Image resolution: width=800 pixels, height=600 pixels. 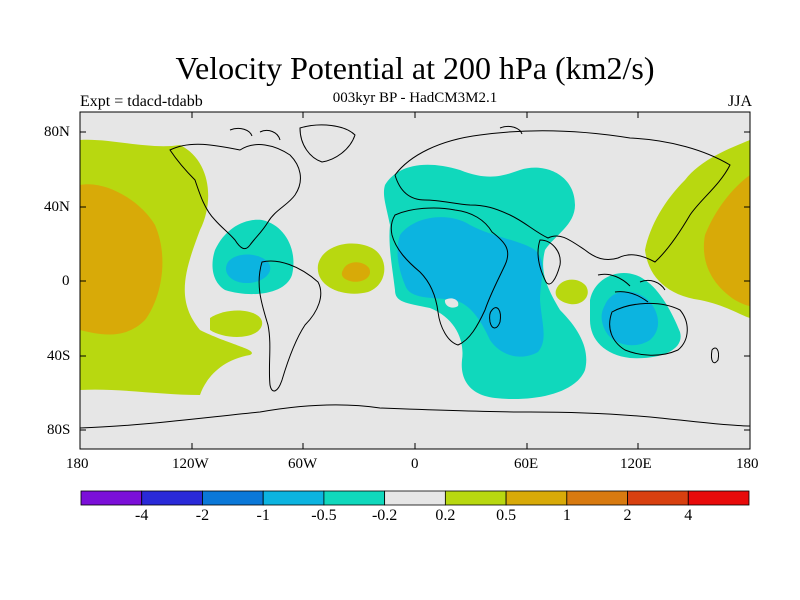 What do you see at coordinates (495, 318) in the screenshot?
I see `coastline-madagascar` at bounding box center [495, 318].